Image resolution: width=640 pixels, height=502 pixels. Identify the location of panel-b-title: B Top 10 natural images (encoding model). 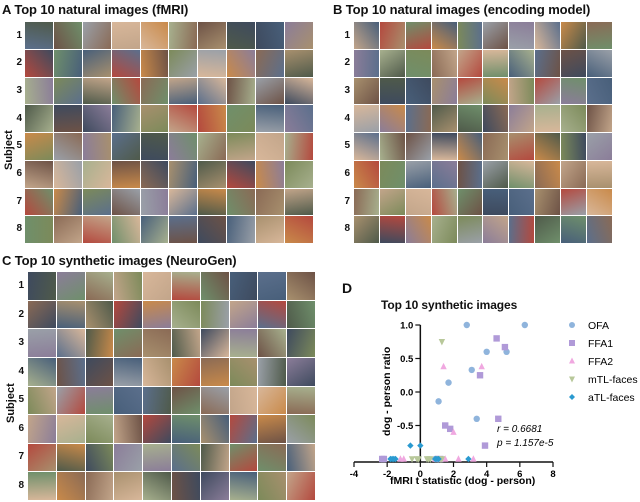
(462, 9).